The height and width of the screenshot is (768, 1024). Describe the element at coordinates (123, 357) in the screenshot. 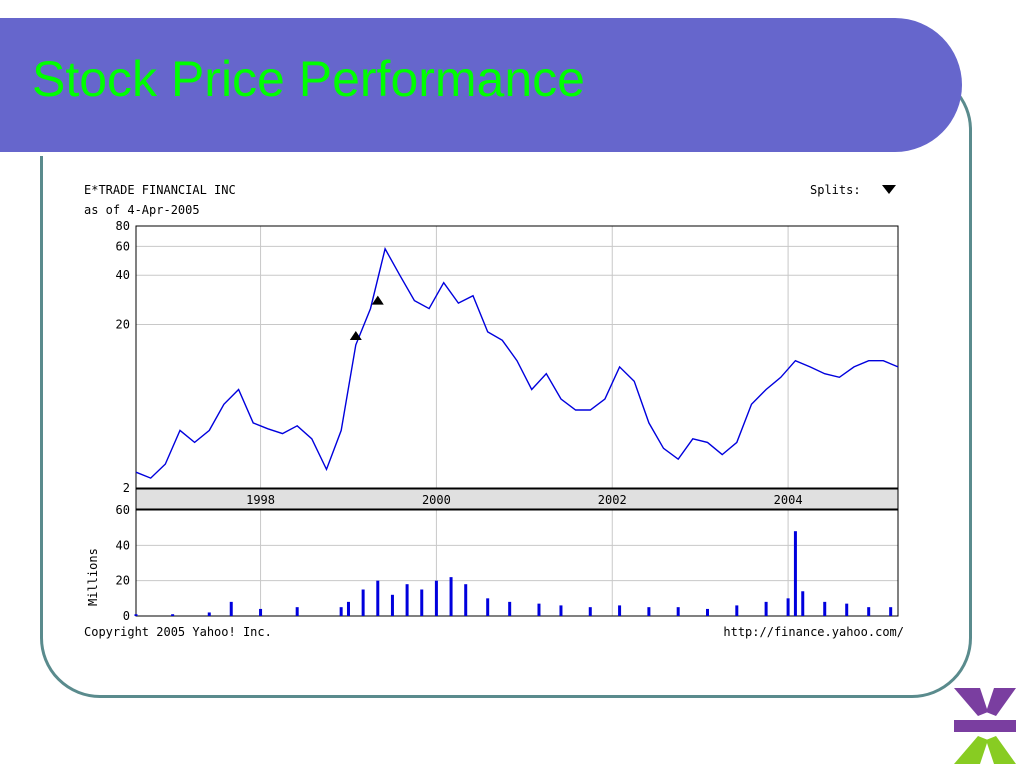

I see `price-axis: 2 20 40 60 80` at that location.